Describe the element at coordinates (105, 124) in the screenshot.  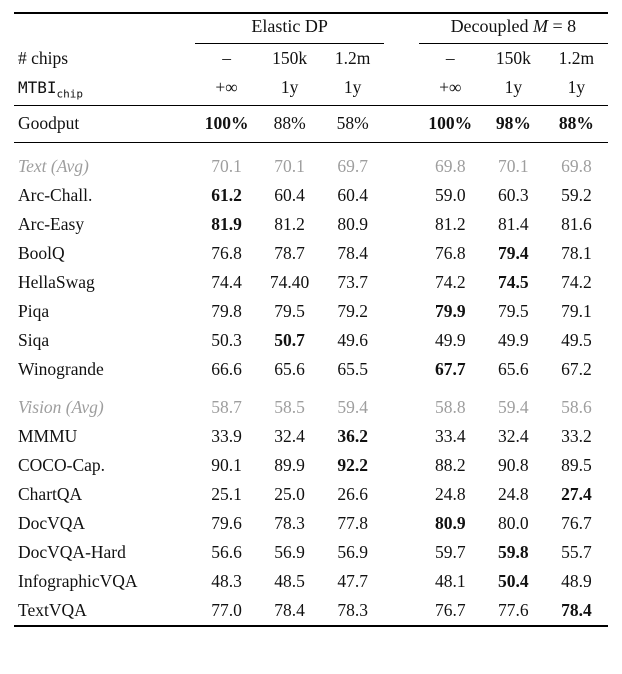
I see `row-label: Goodput` at that location.